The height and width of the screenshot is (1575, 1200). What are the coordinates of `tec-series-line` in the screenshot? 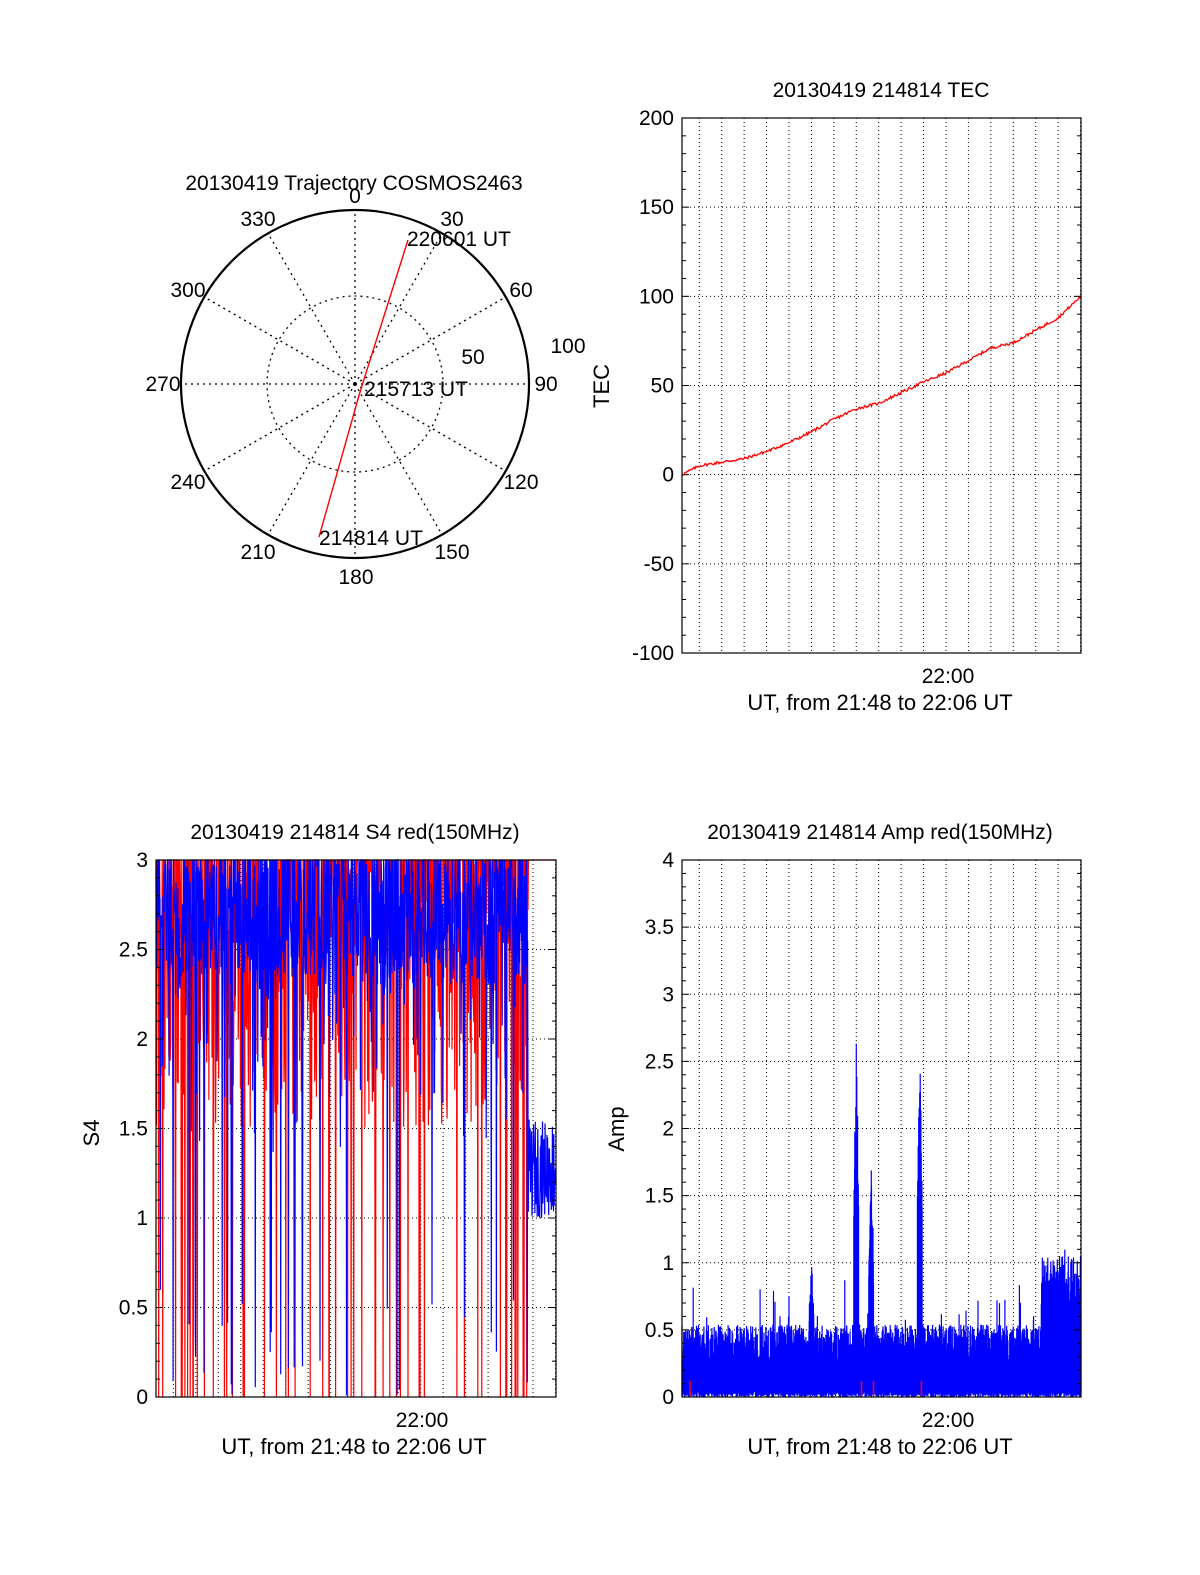 It's located at (881, 386).